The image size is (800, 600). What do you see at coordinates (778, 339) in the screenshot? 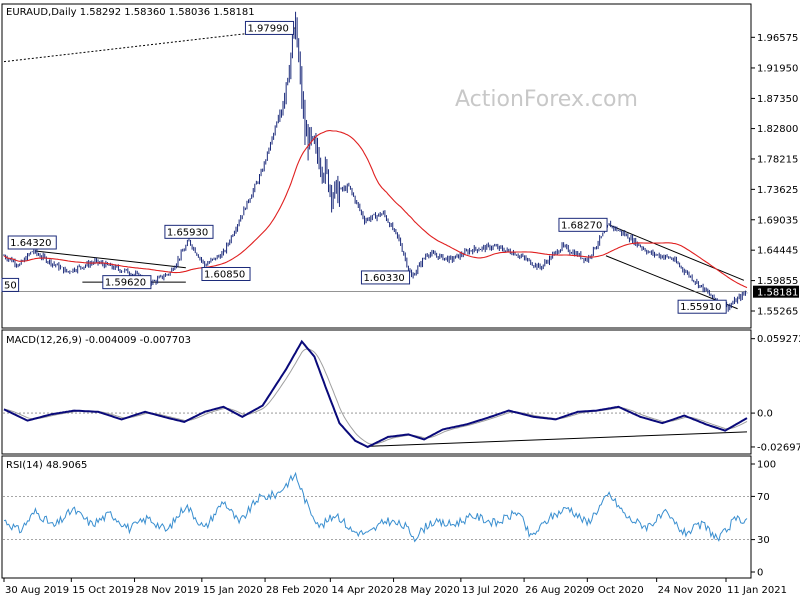
I see `macd-tick-label-0: 0.059272` at bounding box center [778, 339].